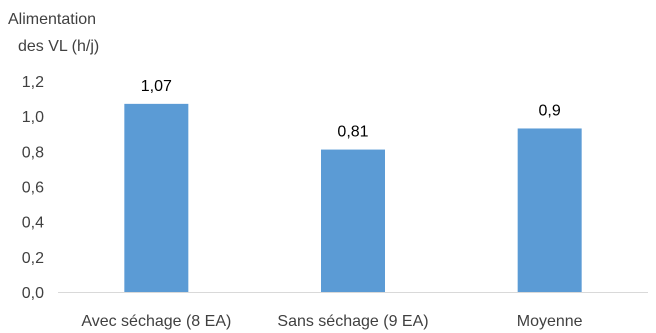 The height and width of the screenshot is (333, 656). What do you see at coordinates (352, 321) in the screenshot?
I see `x-category-label: Sans séchage (9 EA)` at bounding box center [352, 321].